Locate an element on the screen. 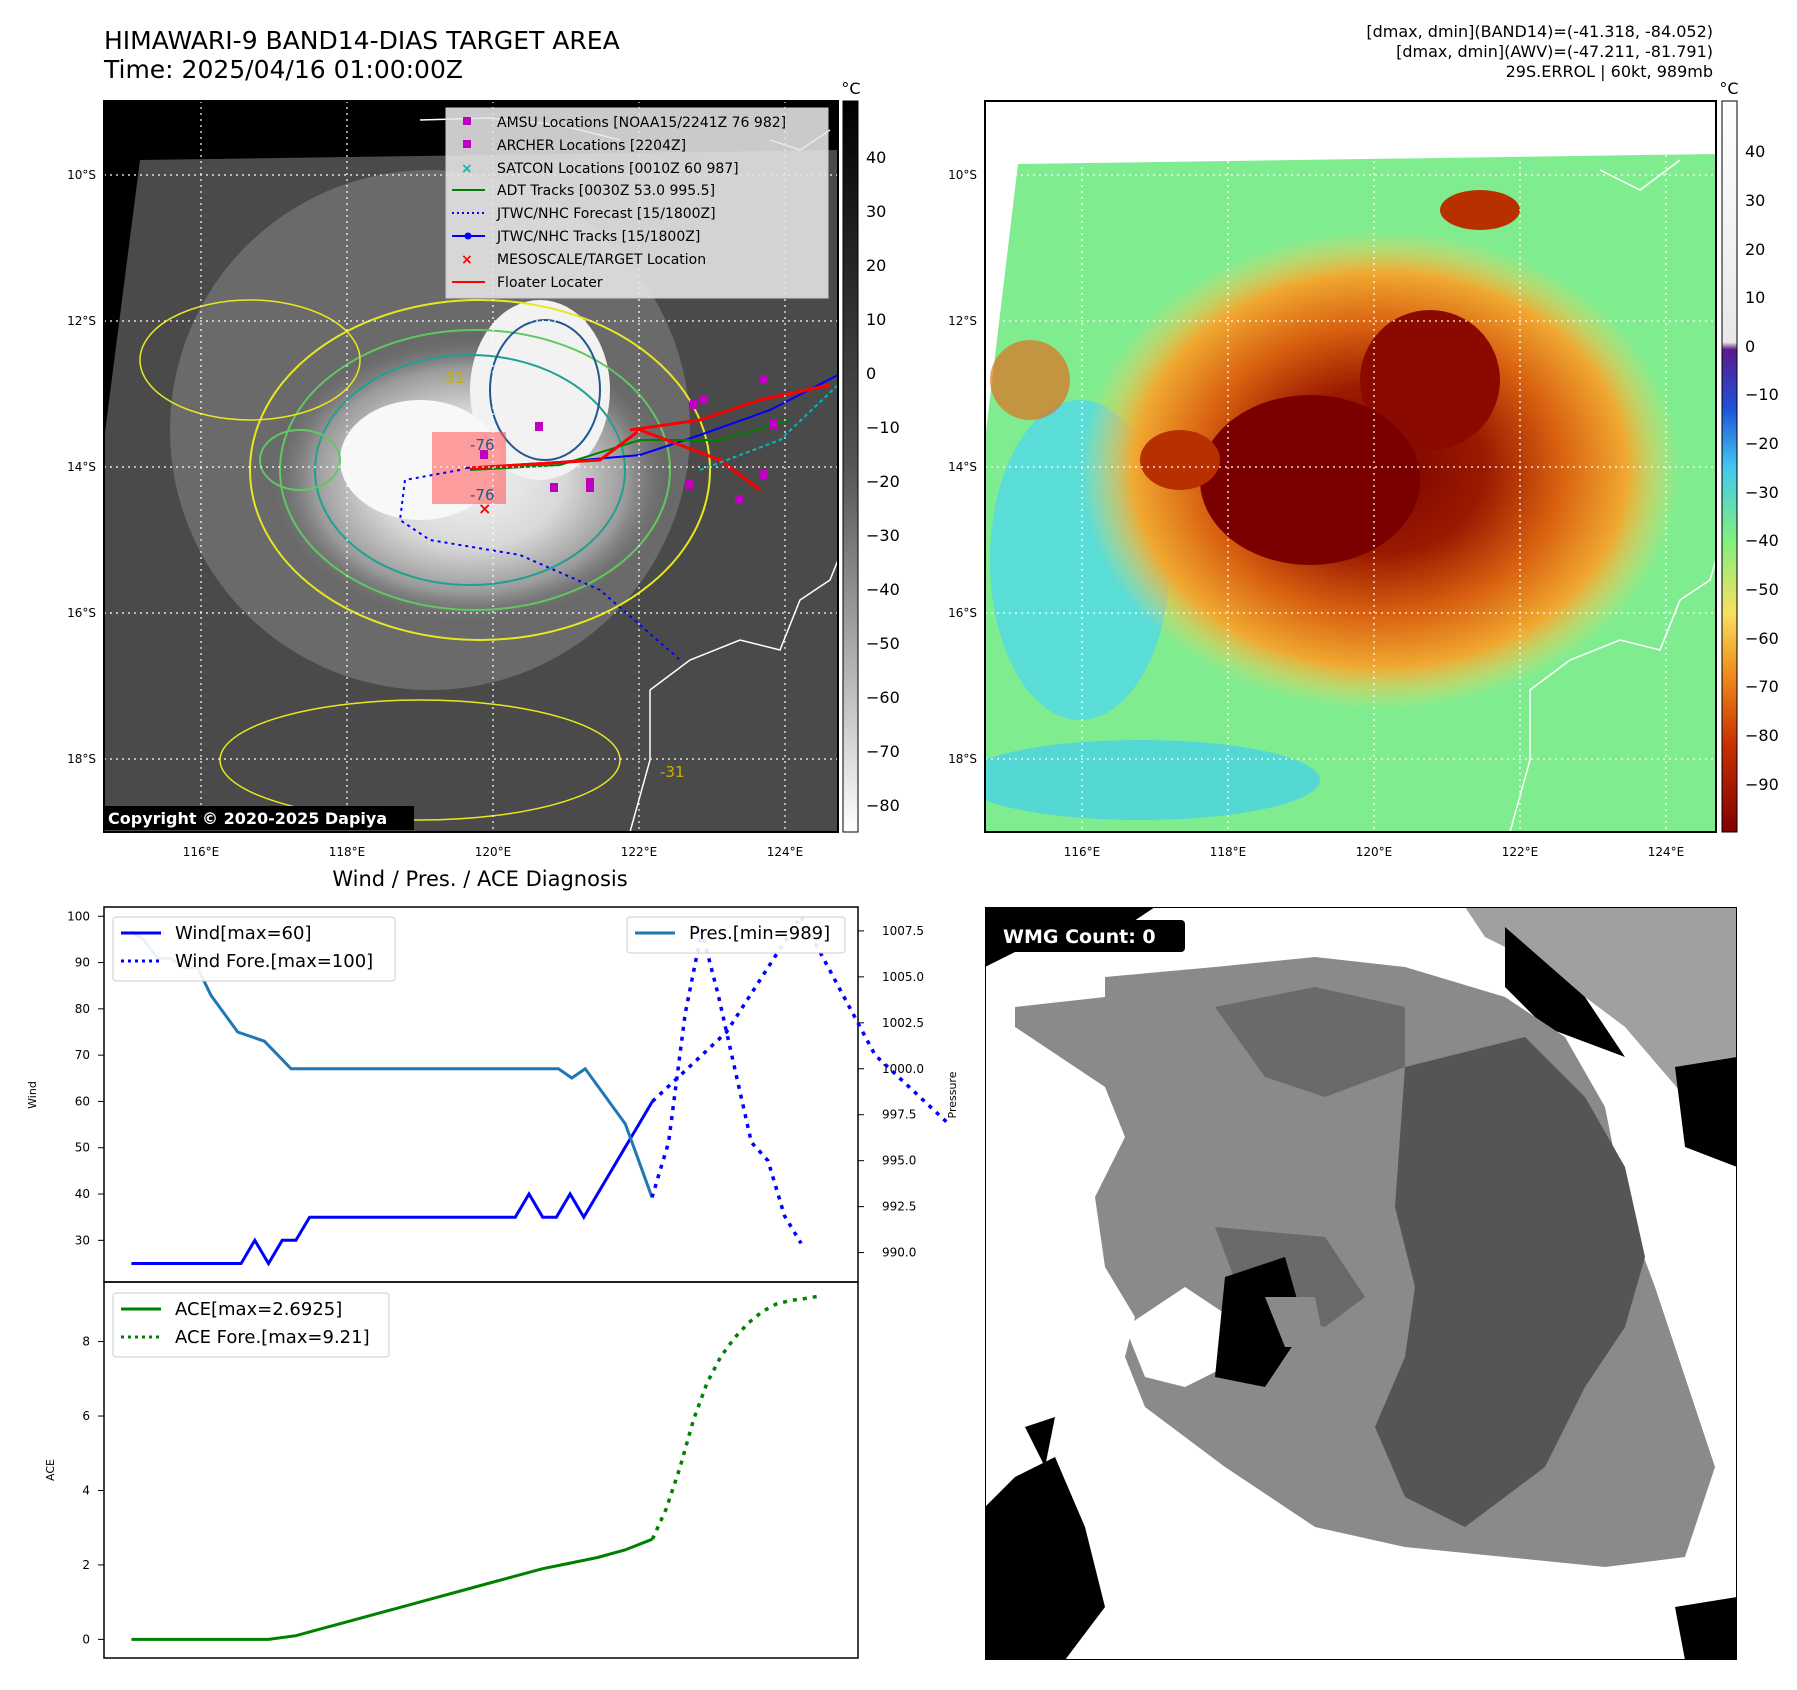  wind-forecast-line is located at coordinates (801, 1019).